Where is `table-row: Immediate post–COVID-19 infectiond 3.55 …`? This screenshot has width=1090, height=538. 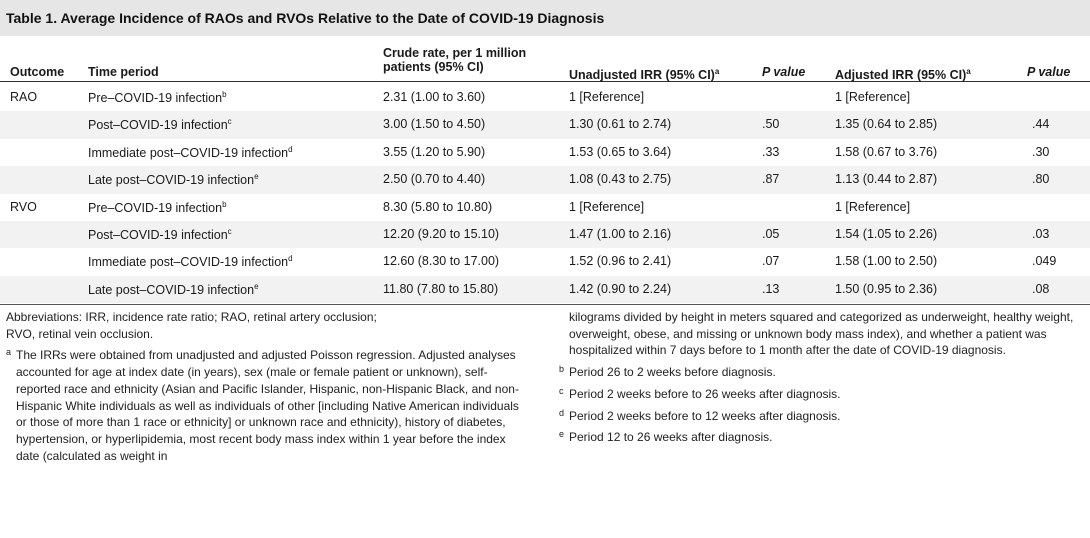
table-row: Immediate post–COVID-19 infectiond 3.55 … is located at coordinates (545, 152).